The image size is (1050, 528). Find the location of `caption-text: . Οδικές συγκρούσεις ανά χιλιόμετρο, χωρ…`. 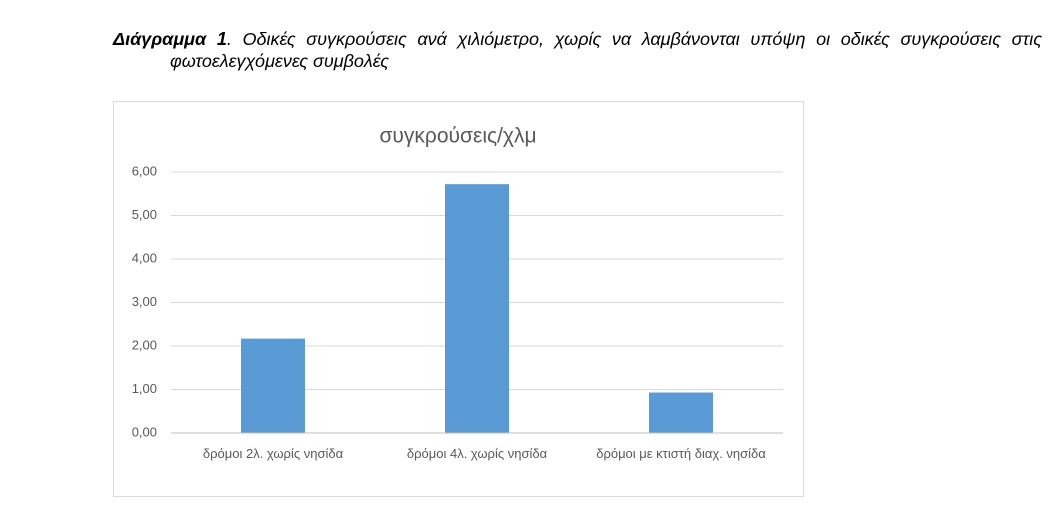

caption-text: . Οδικές συγκρούσεις ανά χιλιόμετρο, χωρ… is located at coordinates (606, 50).